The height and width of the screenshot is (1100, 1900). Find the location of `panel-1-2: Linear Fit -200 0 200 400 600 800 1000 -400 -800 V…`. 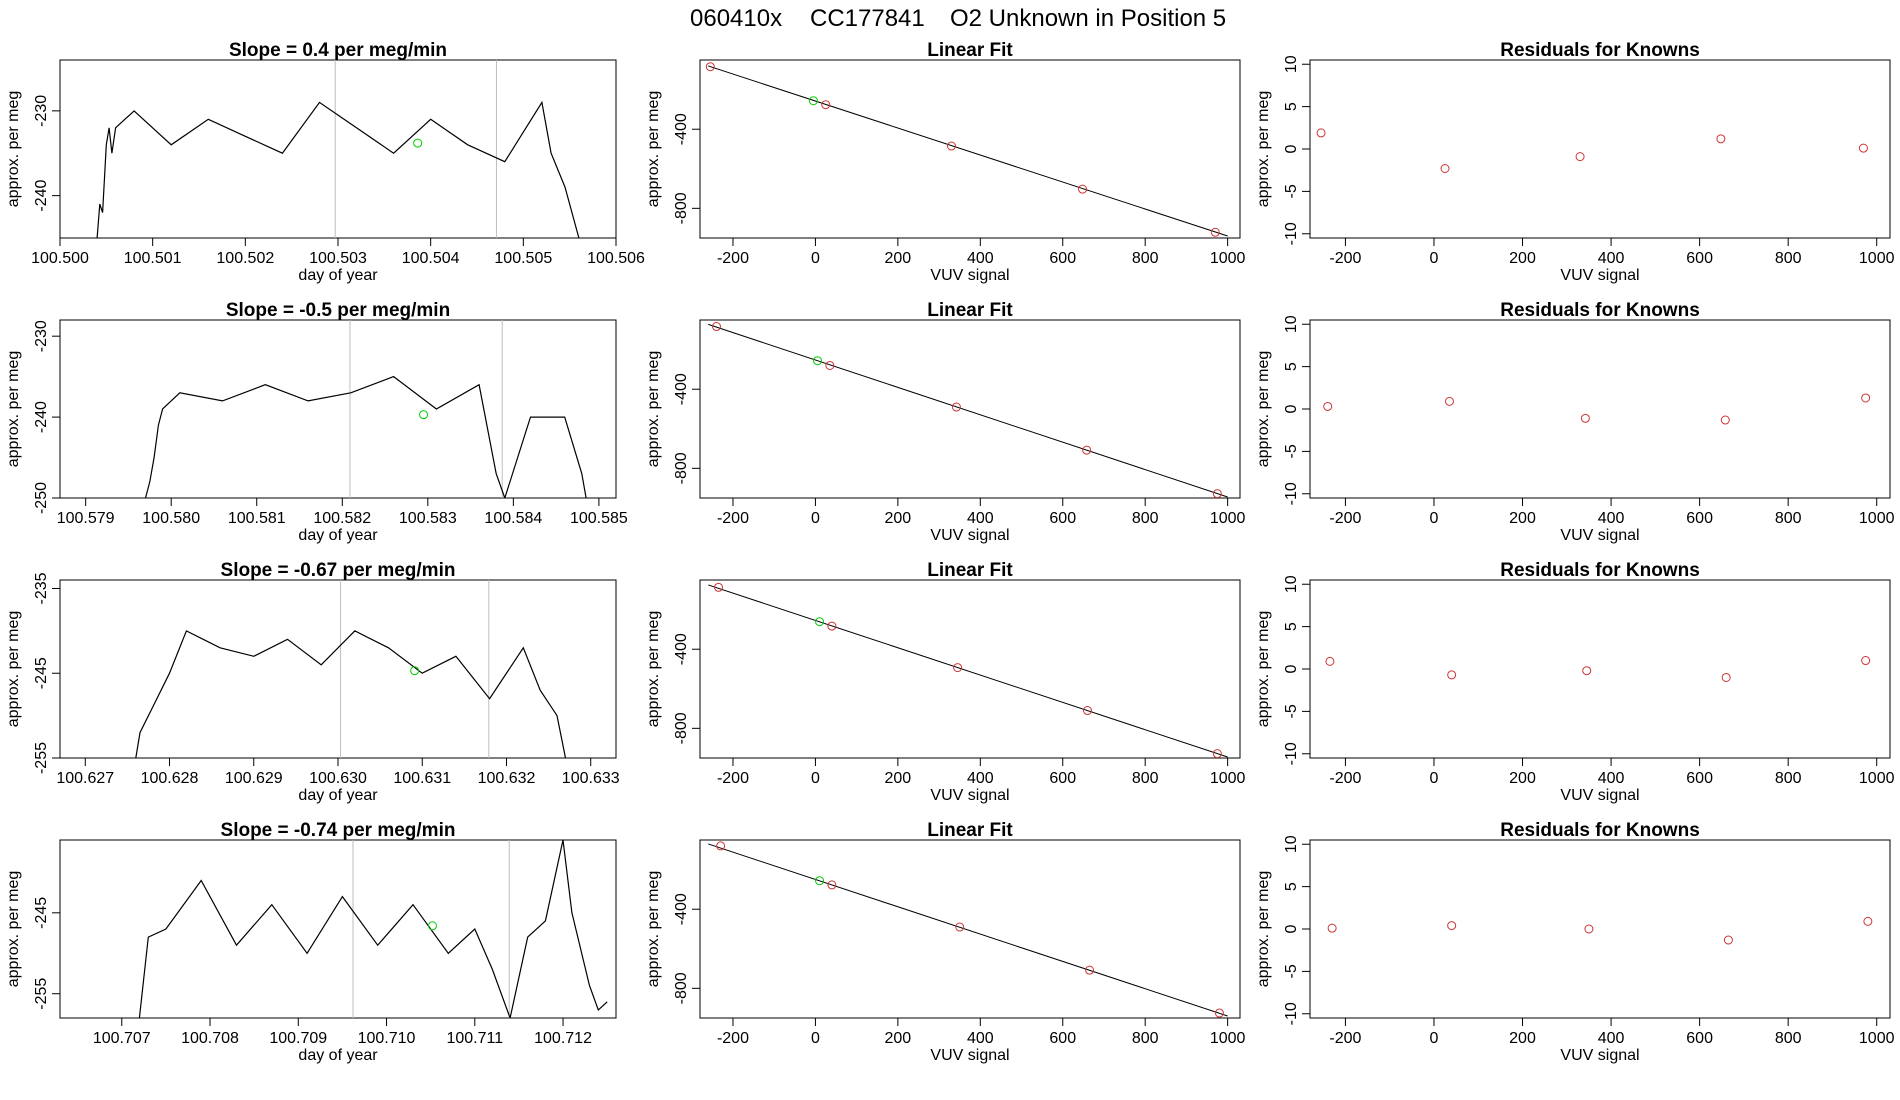

panel-1-2: Linear Fit -200 0 200 400 600 800 1000 -400 -800 V… is located at coordinates (945, 162).